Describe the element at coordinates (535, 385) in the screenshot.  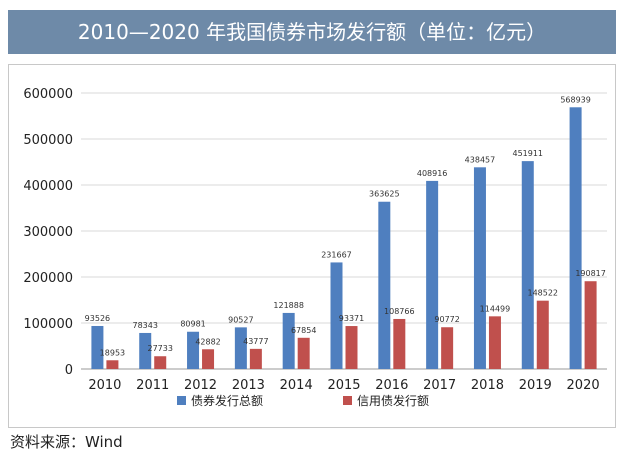
I see `x-tick-label: 2019` at that location.